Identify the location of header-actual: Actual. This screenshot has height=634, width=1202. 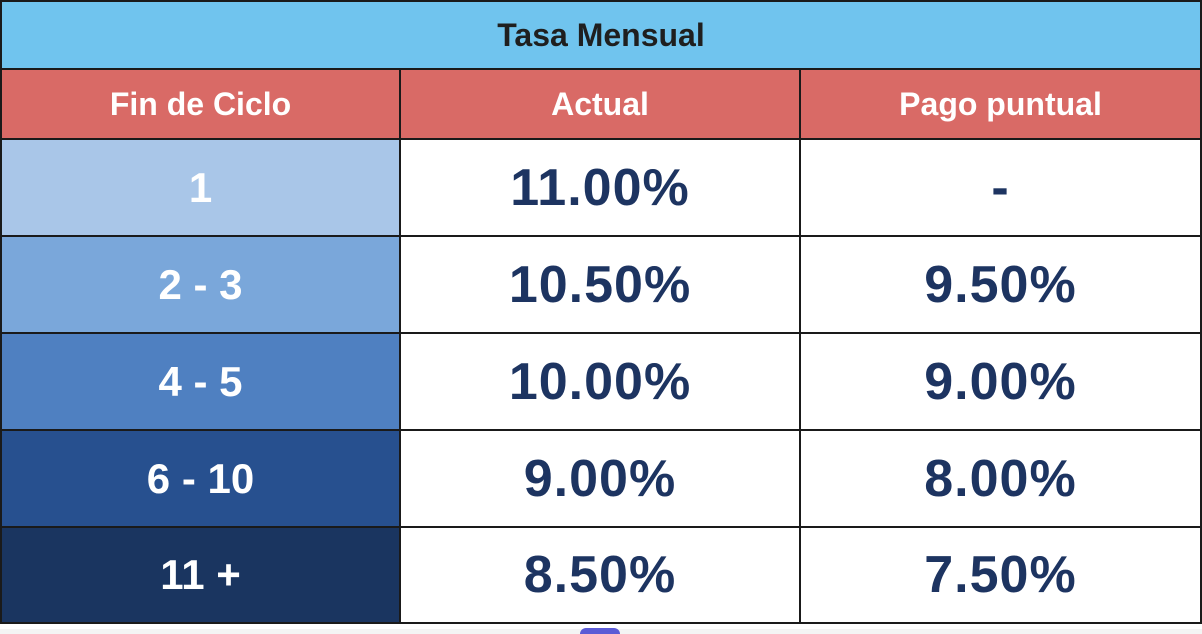
(601, 105).